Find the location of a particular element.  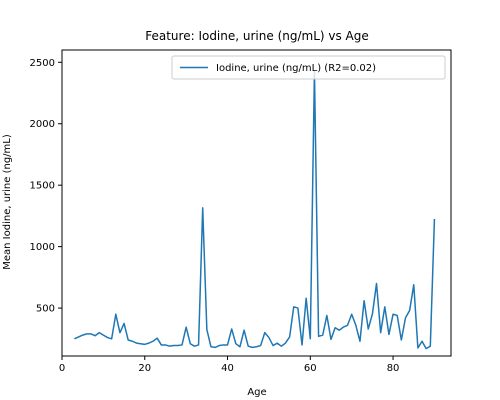

x-tick-label: 60 is located at coordinates (310, 368).